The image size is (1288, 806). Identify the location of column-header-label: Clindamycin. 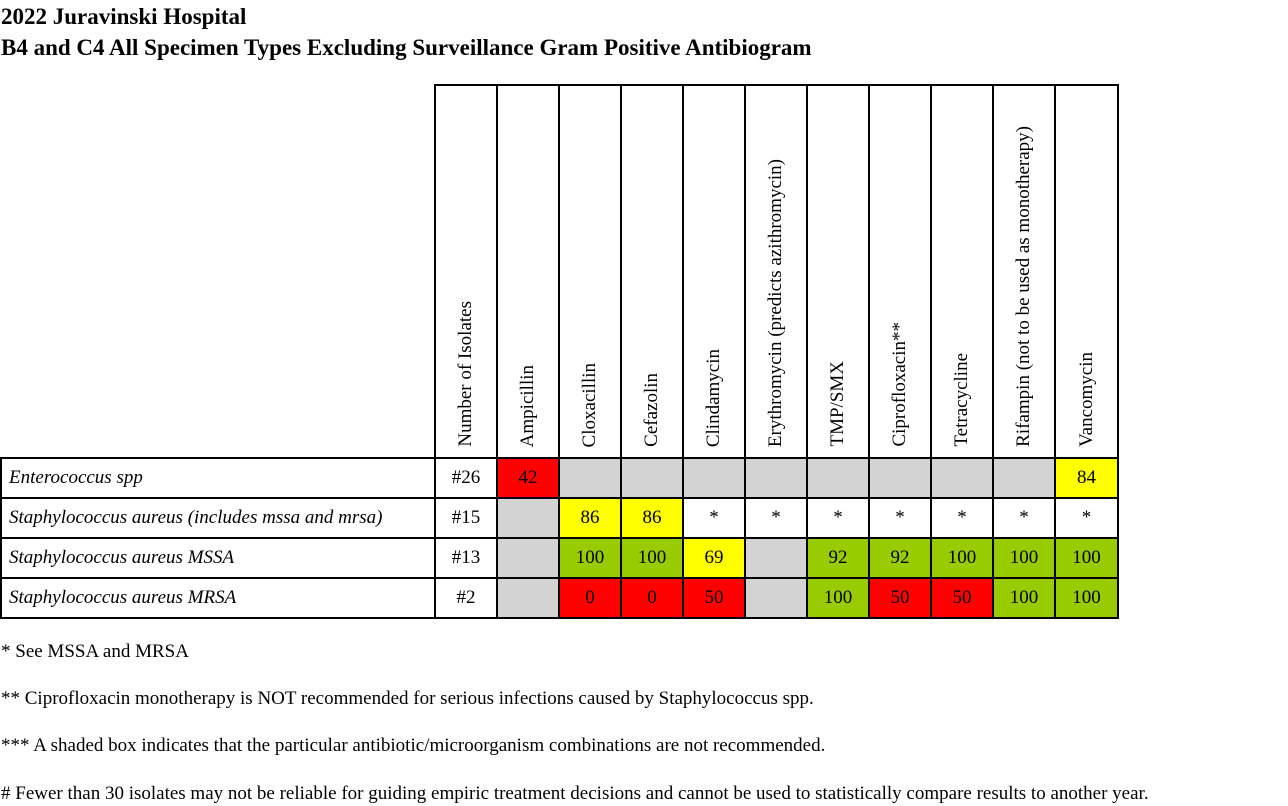
(713, 397).